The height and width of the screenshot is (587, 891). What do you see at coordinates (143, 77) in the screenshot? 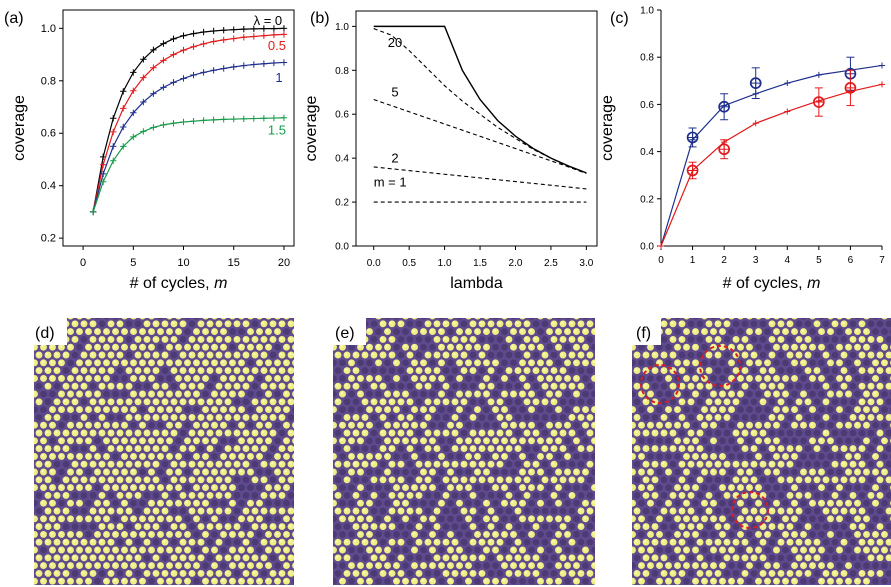
I see `a-point-0.5` at bounding box center [143, 77].